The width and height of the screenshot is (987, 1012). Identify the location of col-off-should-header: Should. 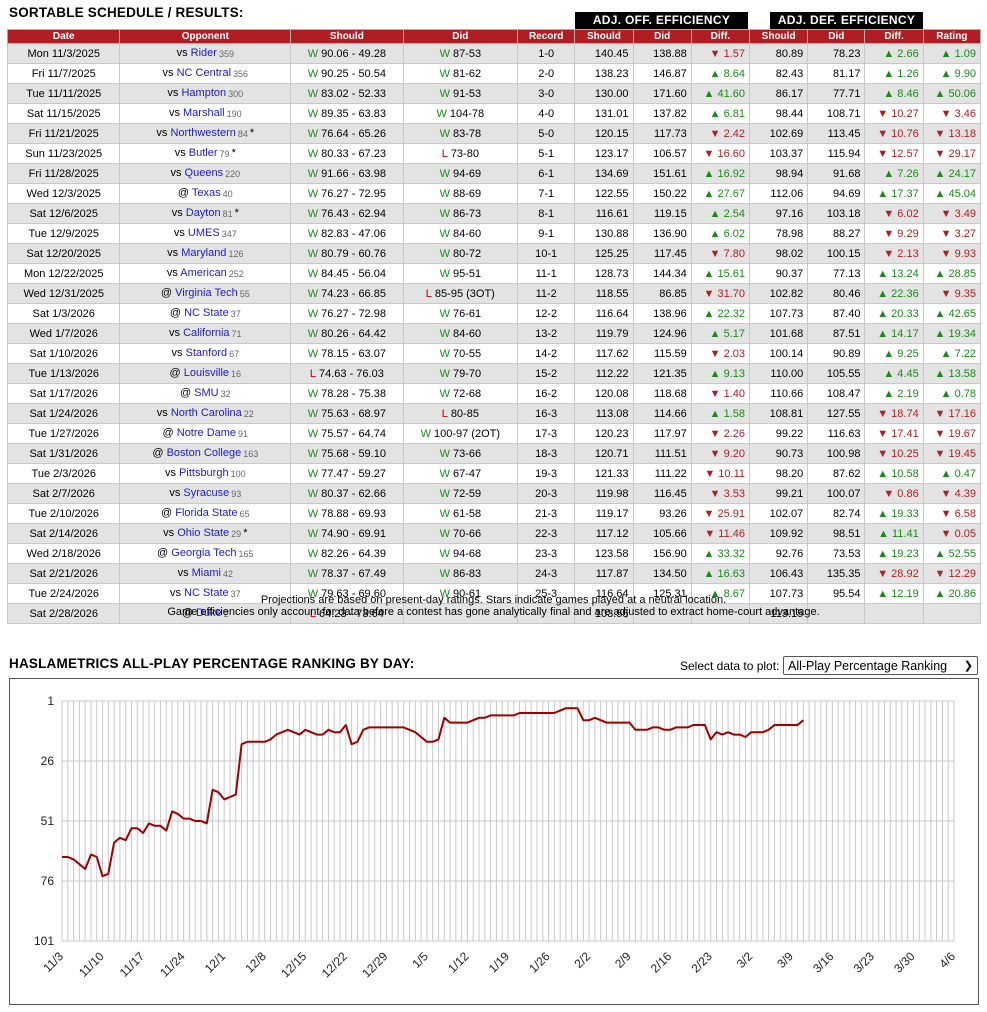
(604, 36).